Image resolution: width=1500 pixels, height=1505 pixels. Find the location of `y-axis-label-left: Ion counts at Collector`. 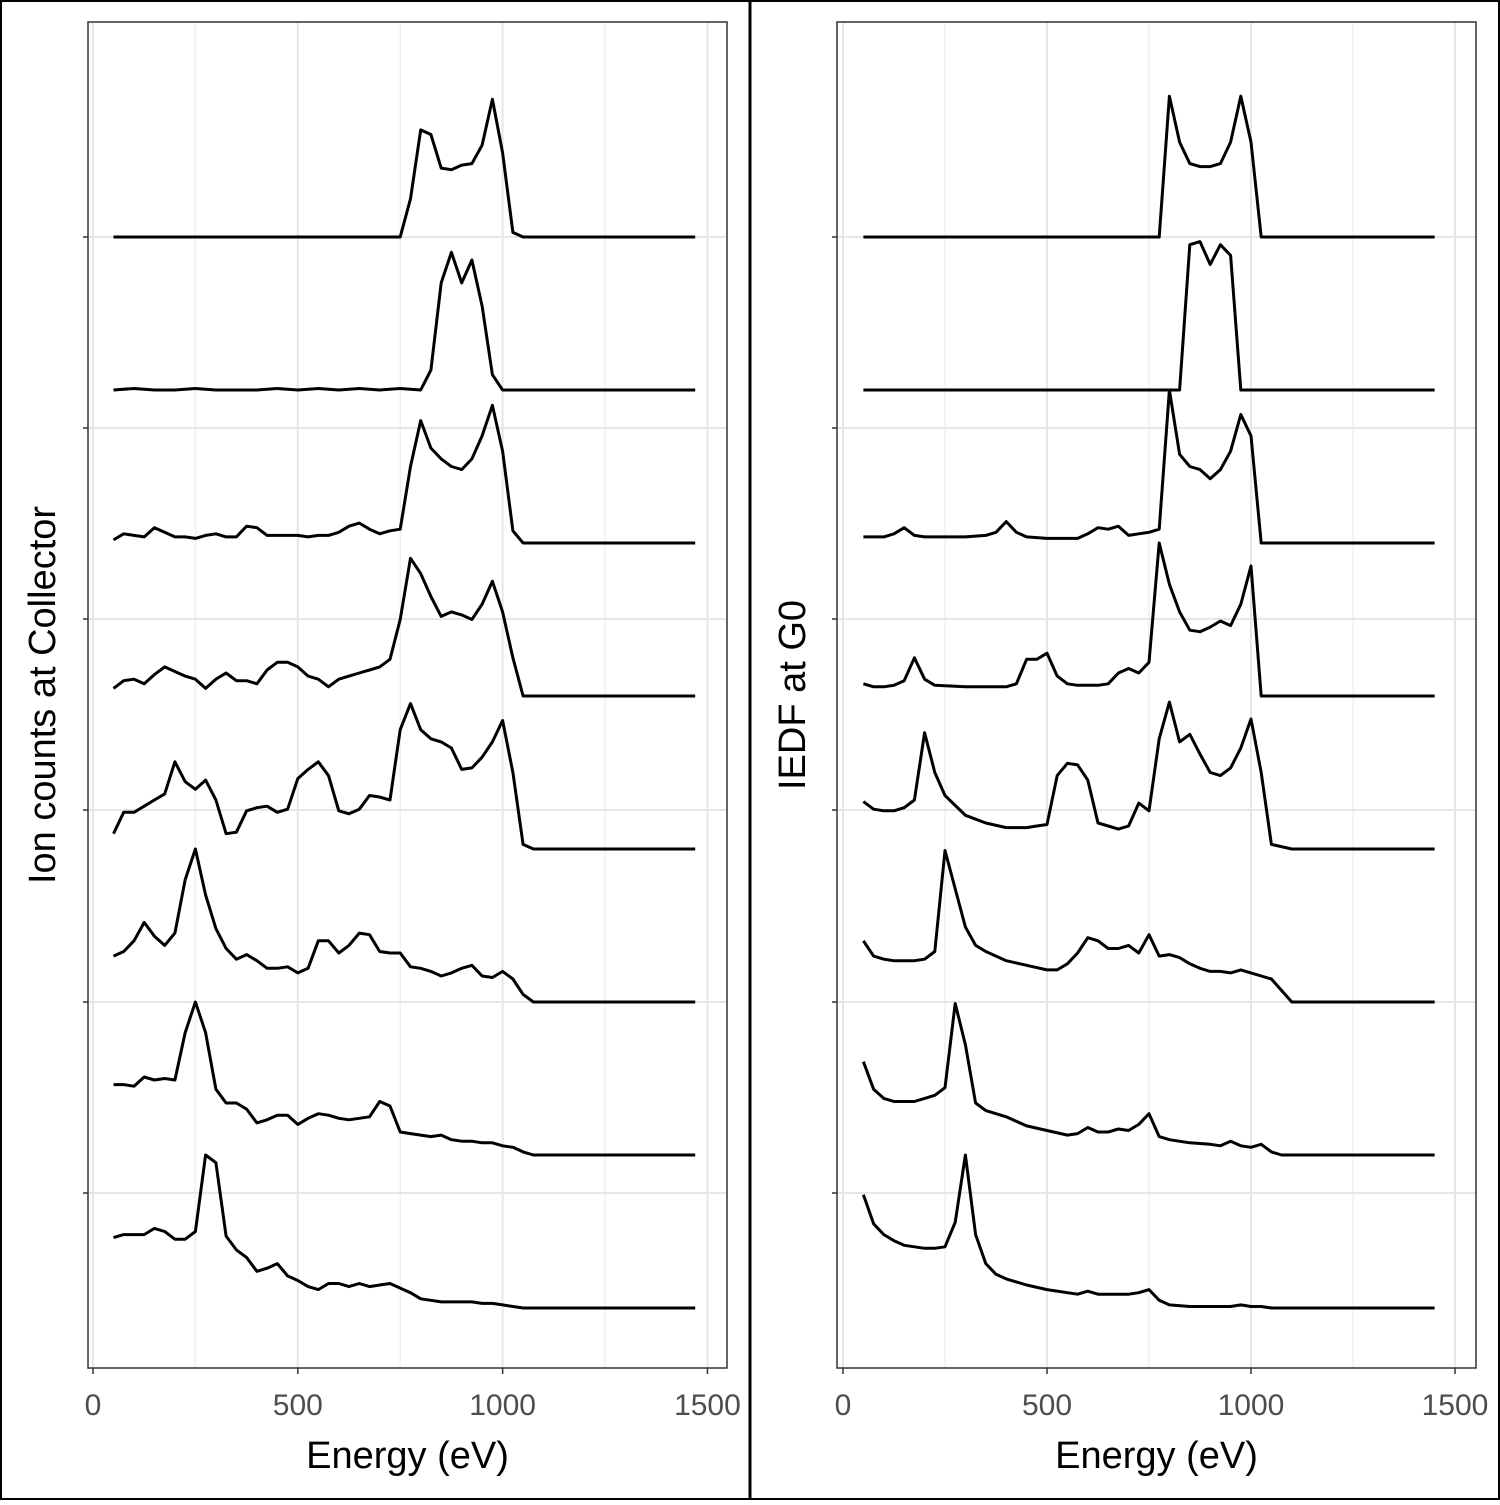

y-axis-label-left: Ion counts at Collector is located at coordinates (43, 695).